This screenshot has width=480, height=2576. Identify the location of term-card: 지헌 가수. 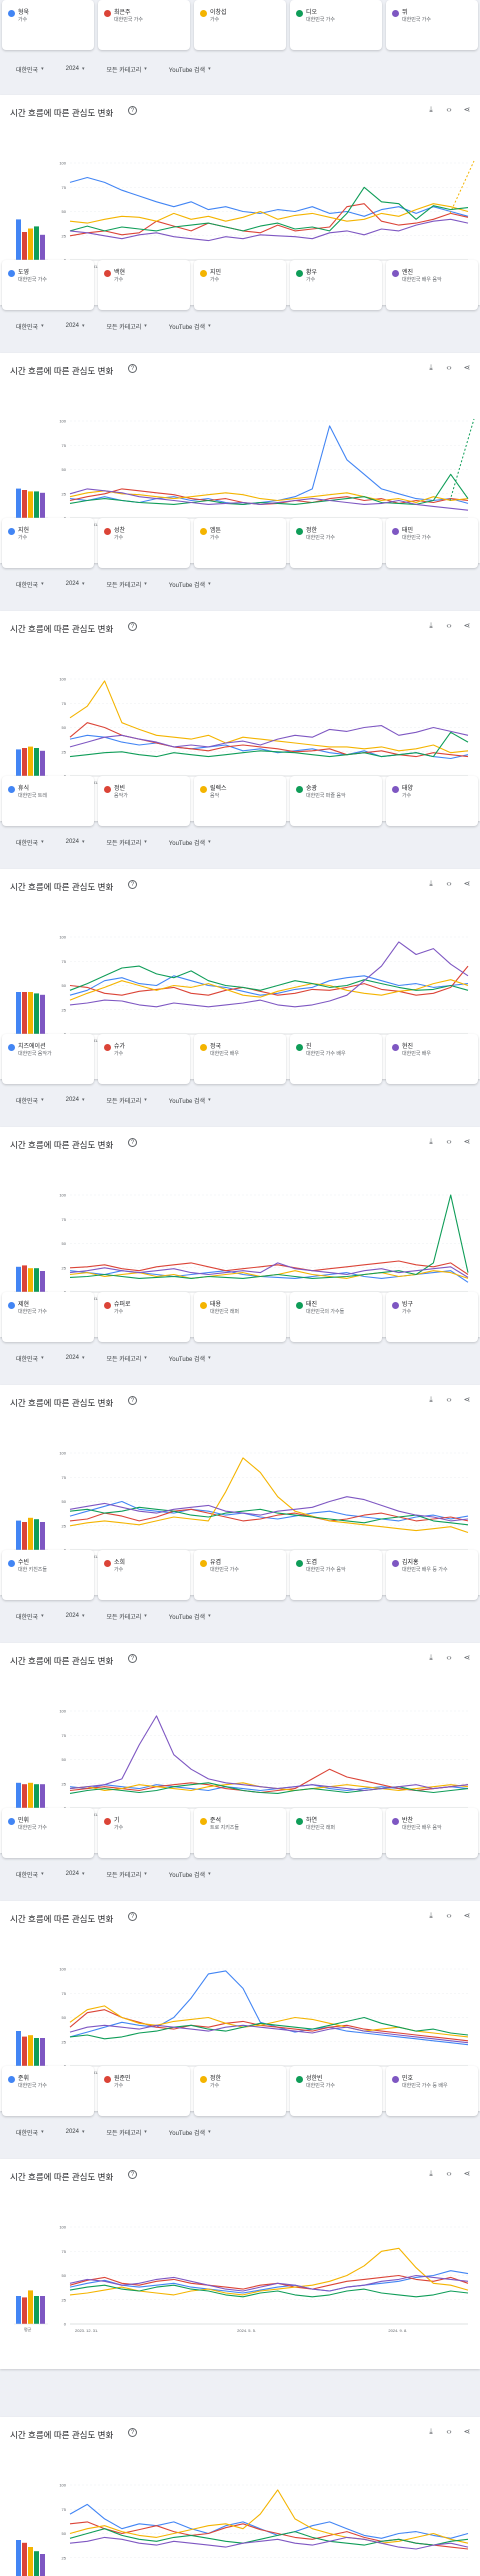
(48, 543).